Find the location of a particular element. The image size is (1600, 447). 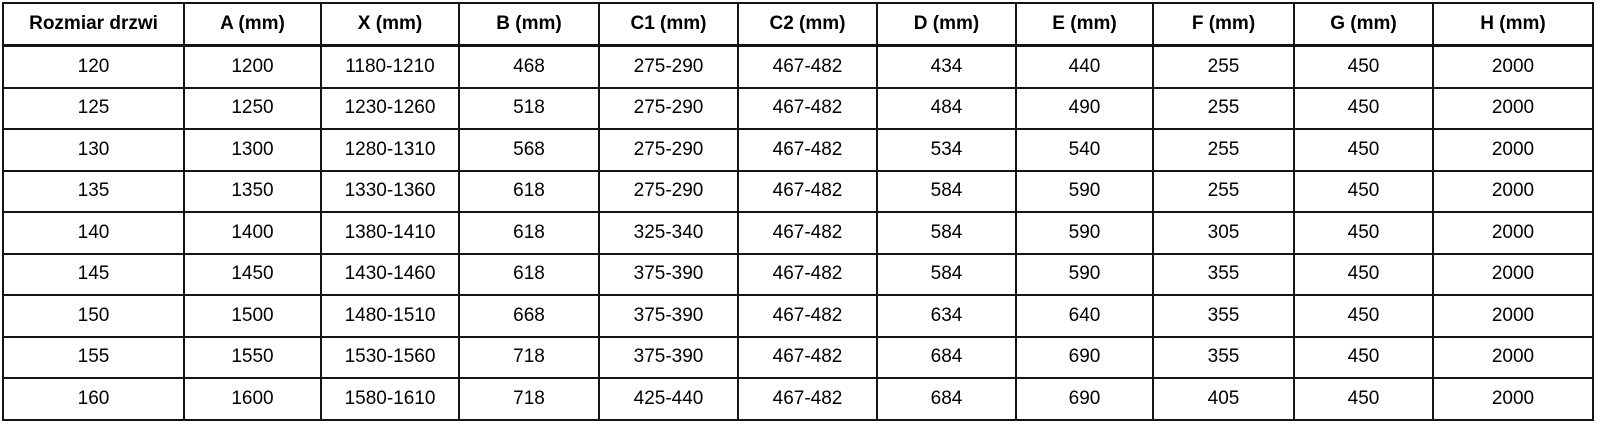

table-cell: 434 is located at coordinates (946, 66).